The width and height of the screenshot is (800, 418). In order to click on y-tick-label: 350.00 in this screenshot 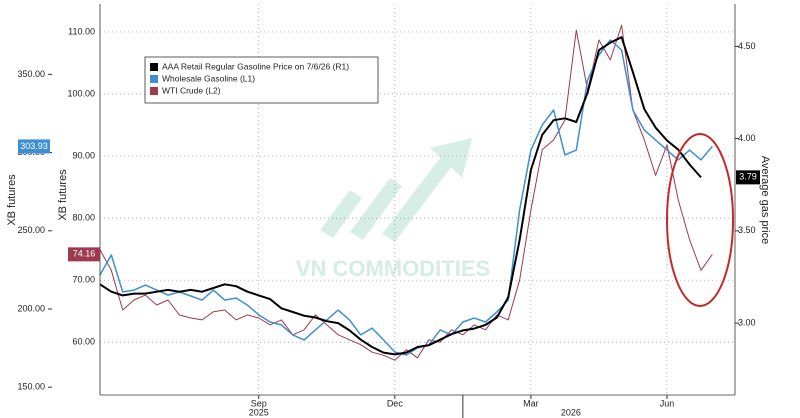, I will do `click(31, 74)`.